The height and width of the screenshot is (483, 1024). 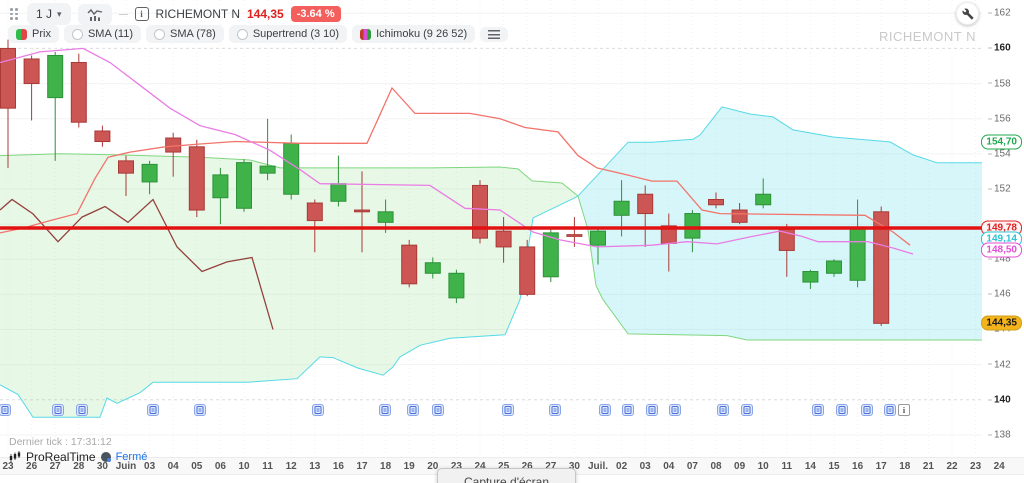 I want to click on date-tick-label: 07, so click(x=692, y=466).